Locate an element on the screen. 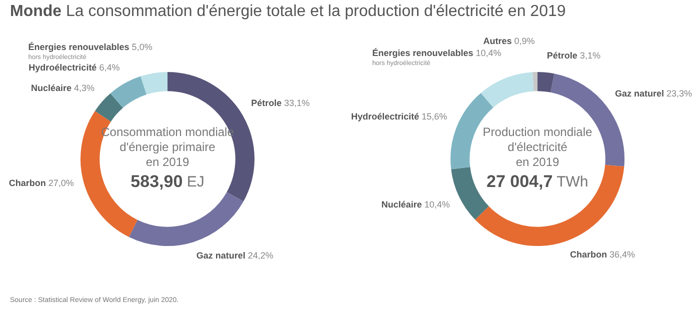 This screenshot has height=310, width=700. text: 583,90 EJ is located at coordinates (167, 182).